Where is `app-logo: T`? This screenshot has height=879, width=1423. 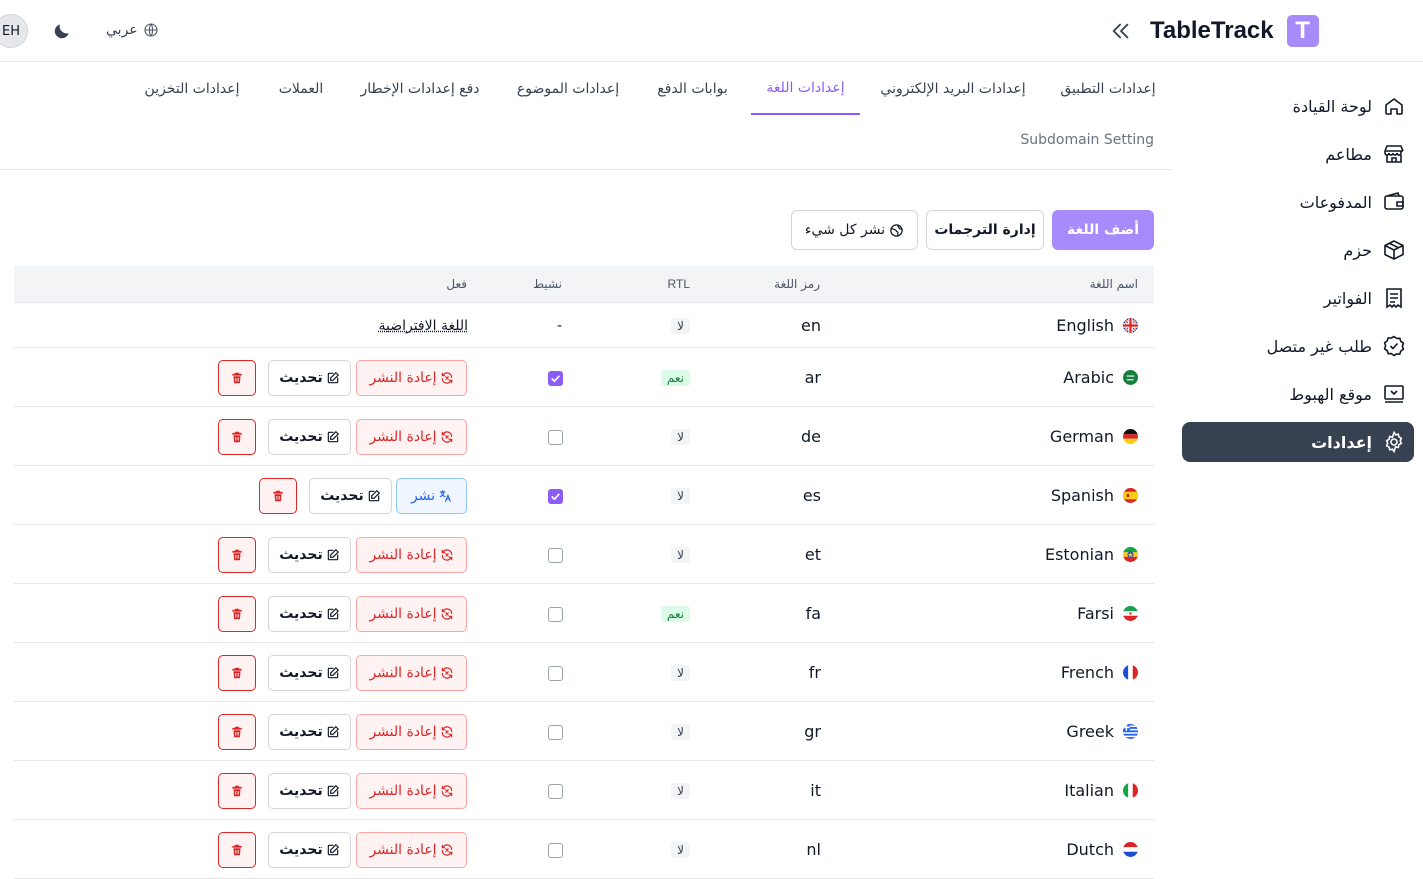
app-logo: T is located at coordinates (1303, 31).